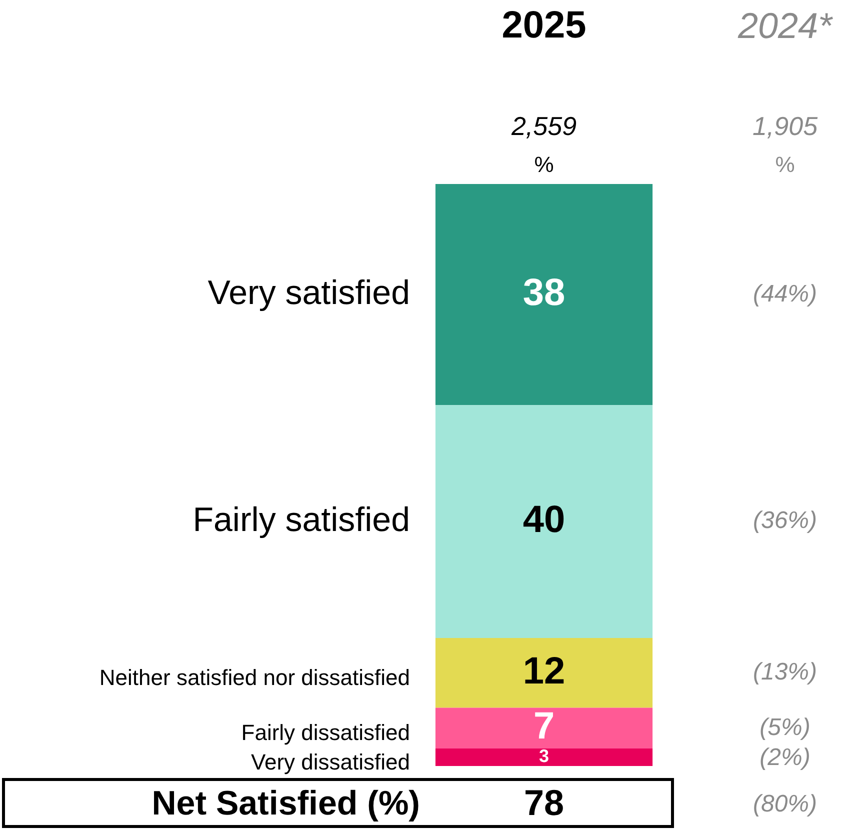 Image resolution: width=842 pixels, height=832 pixels. What do you see at coordinates (785, 25) in the screenshot?
I see `text: 2024*` at bounding box center [785, 25].